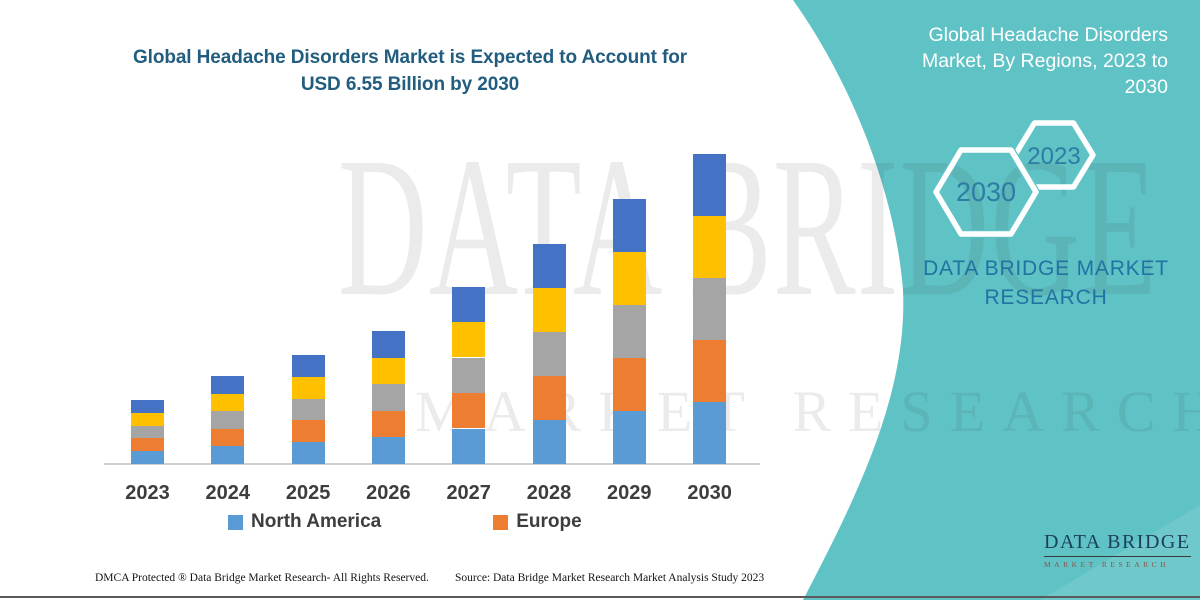 The image size is (1200, 600). Describe the element at coordinates (228, 402) in the screenshot. I see `bar-segment-unlabeled-yellow-2024` at that location.